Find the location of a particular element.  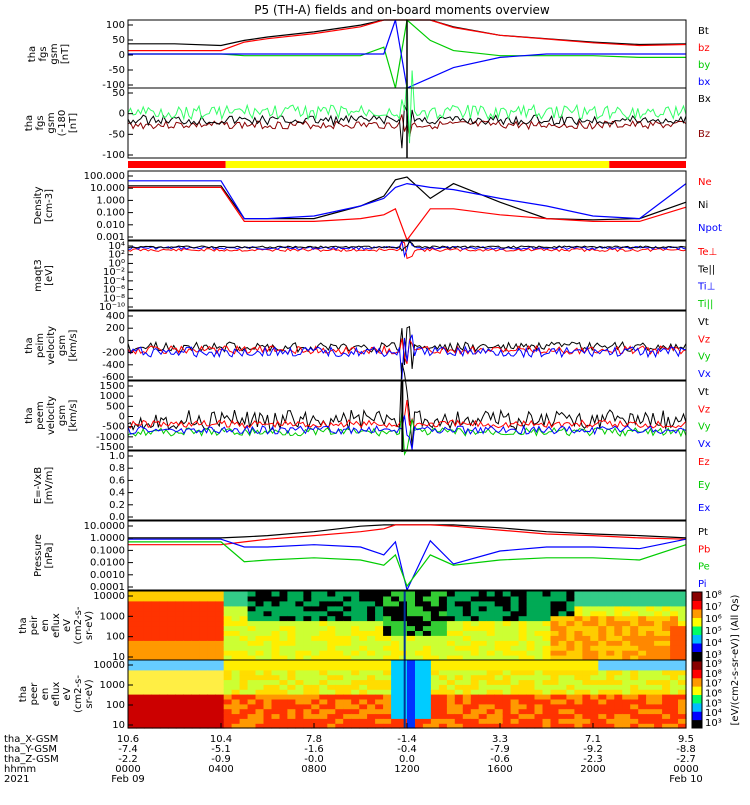

trace-ti-perp is located at coordinates (407, 248).